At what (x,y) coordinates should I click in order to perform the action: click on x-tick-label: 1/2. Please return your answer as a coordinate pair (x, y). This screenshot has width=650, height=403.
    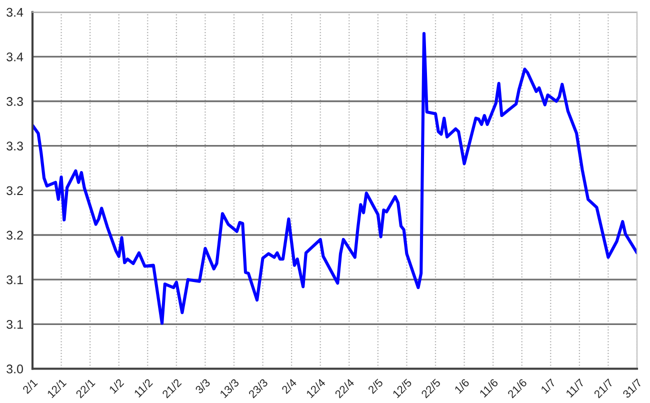
    Looking at the image, I should click on (116, 386).